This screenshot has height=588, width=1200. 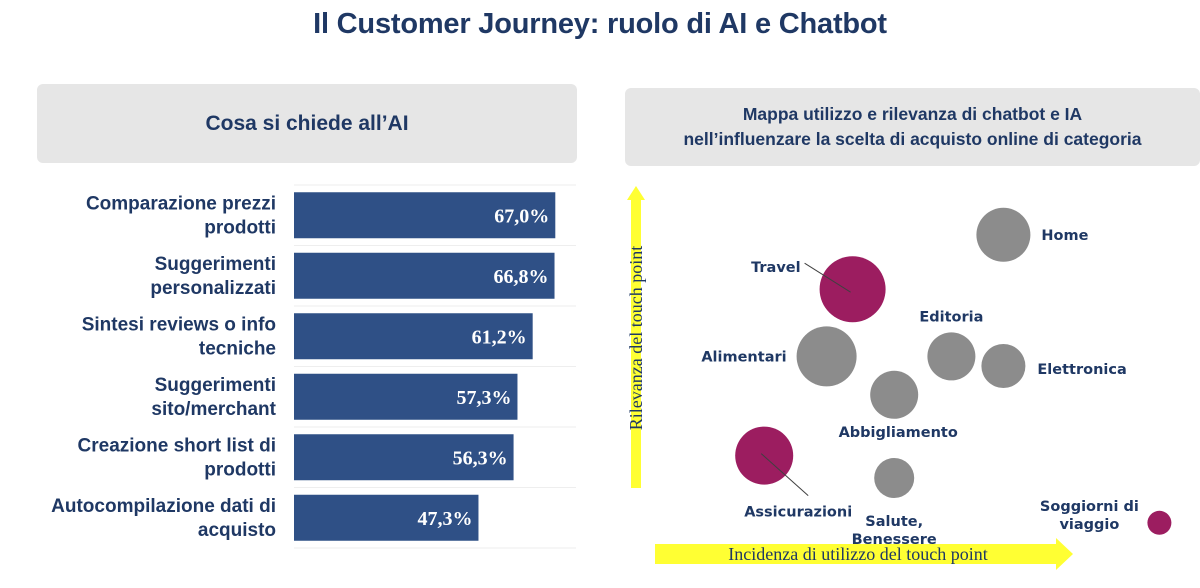 I want to click on bubble-label: Abbigliamento, so click(x=898, y=433).